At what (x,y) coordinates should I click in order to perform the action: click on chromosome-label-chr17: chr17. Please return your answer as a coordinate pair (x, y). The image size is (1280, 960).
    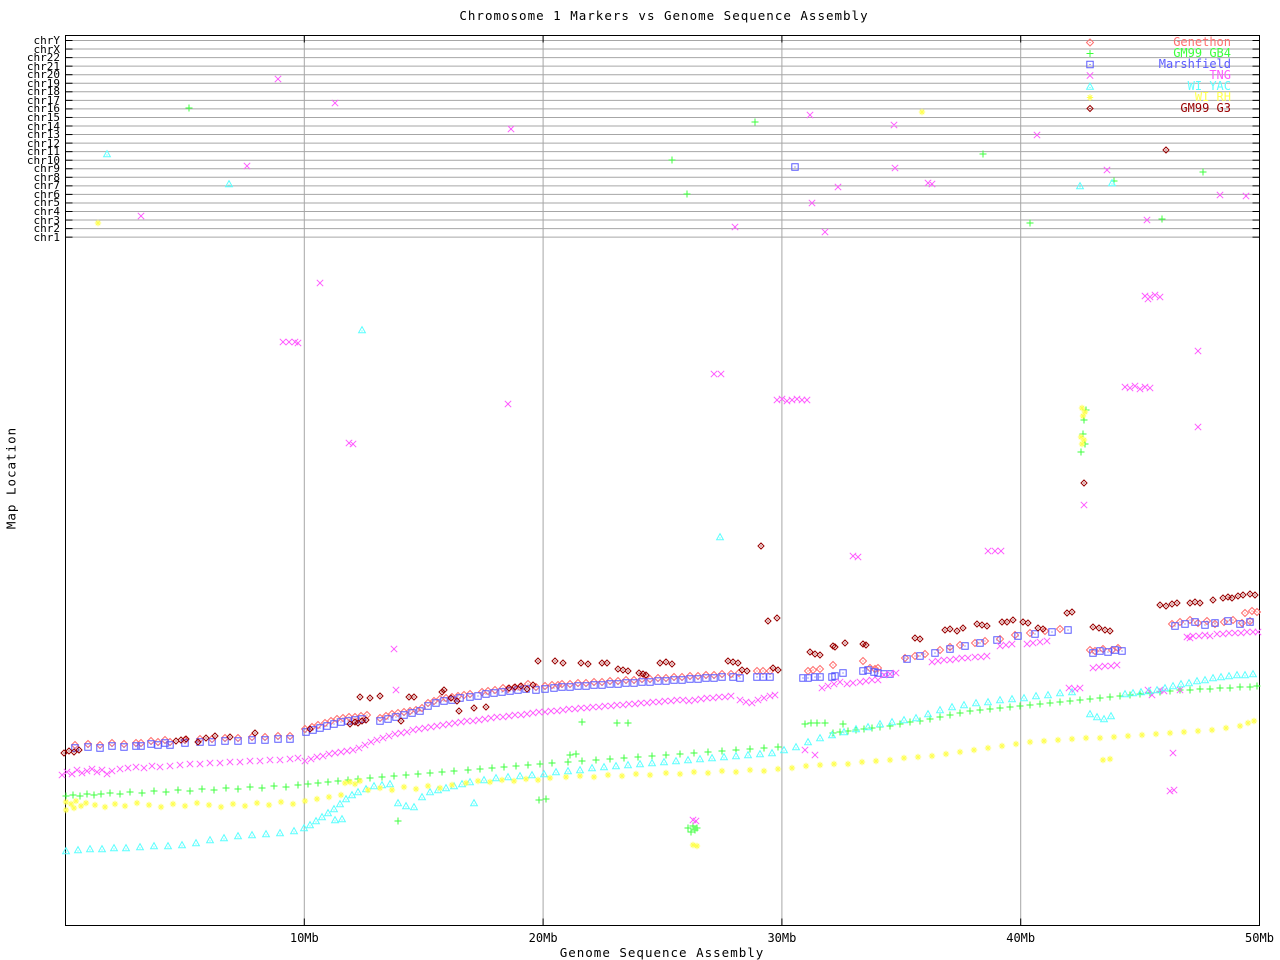
    Looking at the image, I should click on (43, 100).